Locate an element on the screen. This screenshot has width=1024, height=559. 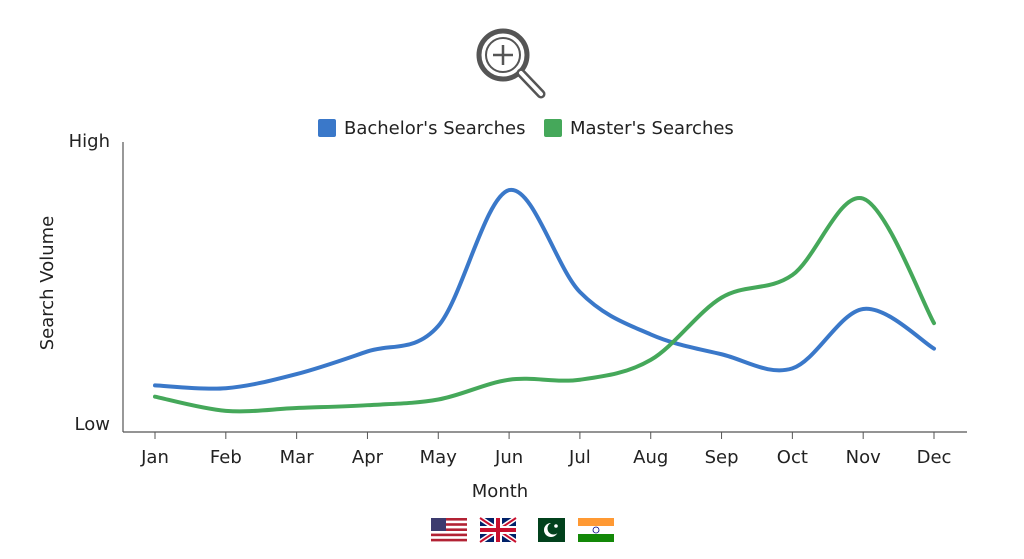
zoom-icon is located at coordinates (511, 63).